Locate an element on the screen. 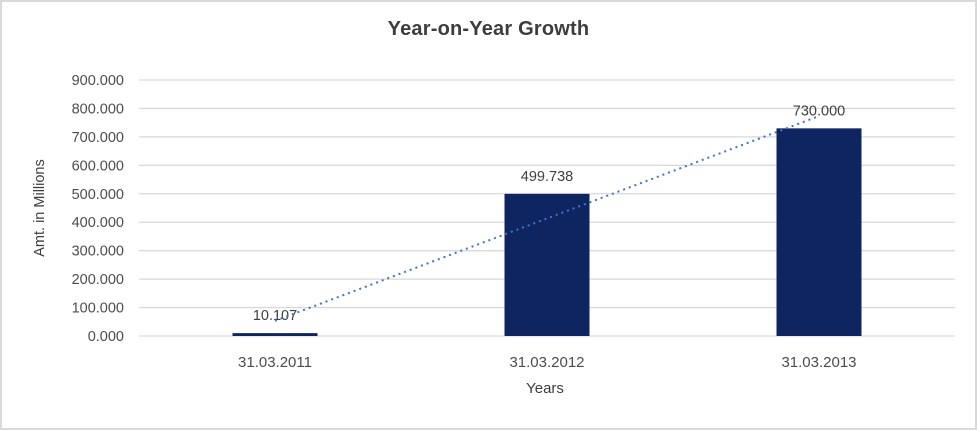 The height and width of the screenshot is (430, 977). y-tick-label: 800.000 is located at coordinates (98, 109).